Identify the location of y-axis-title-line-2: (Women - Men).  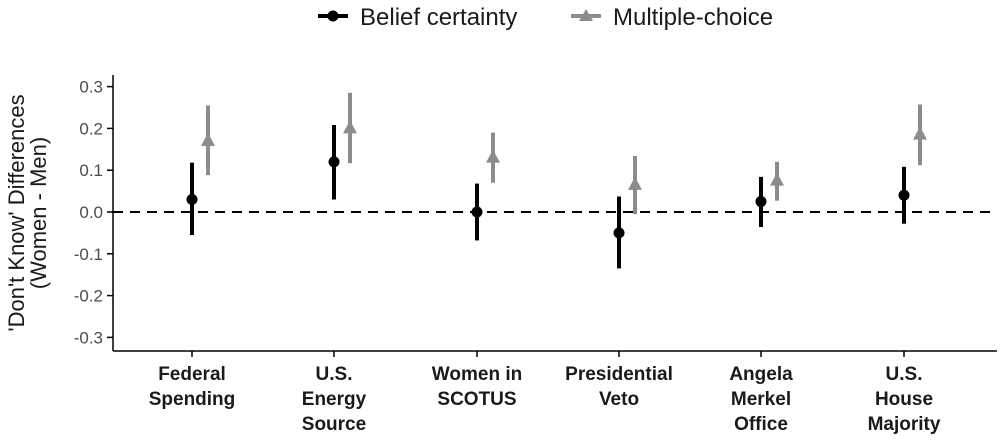
(38, 213).